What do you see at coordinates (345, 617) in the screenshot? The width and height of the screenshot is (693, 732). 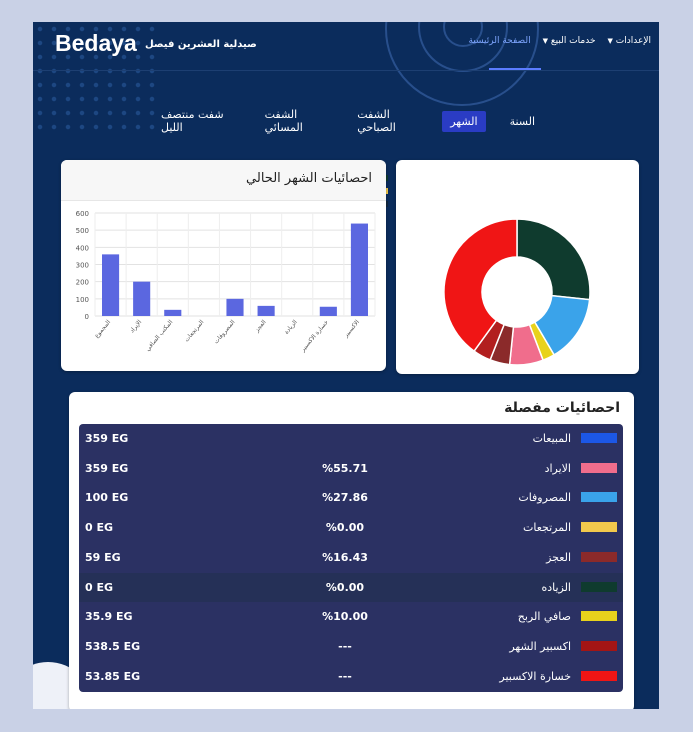 I see `row-percent: %10.00` at bounding box center [345, 617].